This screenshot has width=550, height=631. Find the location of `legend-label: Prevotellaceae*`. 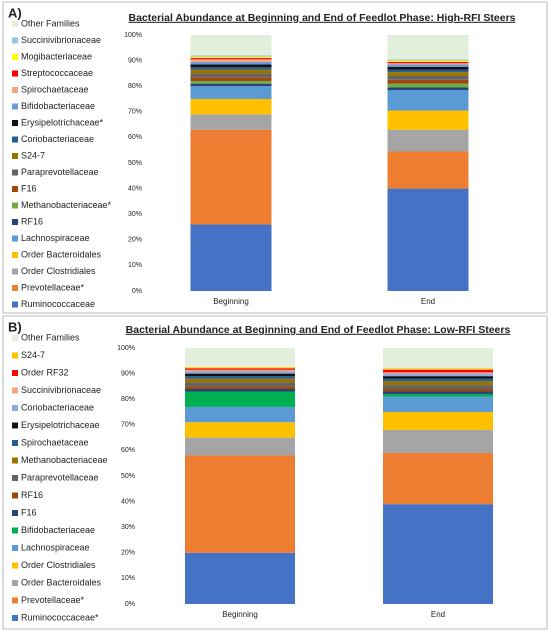

legend-label: Prevotellaceae* is located at coordinates (53, 600).